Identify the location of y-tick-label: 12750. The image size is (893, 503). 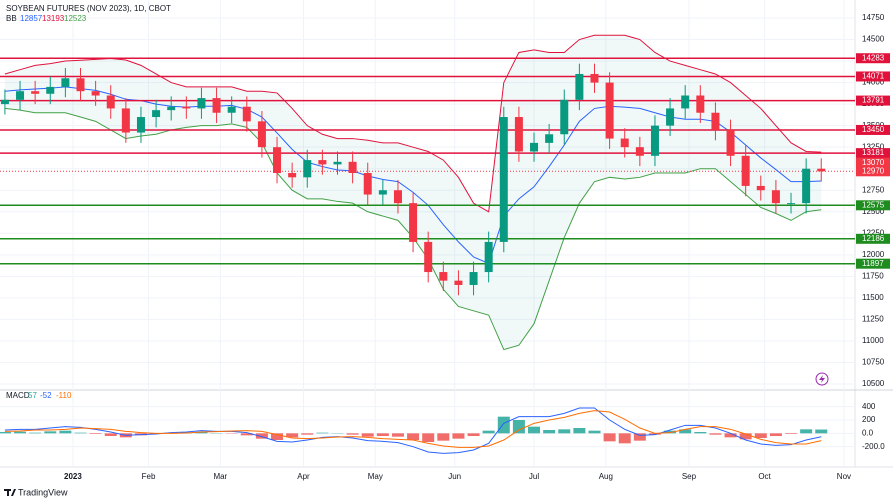
(873, 189).